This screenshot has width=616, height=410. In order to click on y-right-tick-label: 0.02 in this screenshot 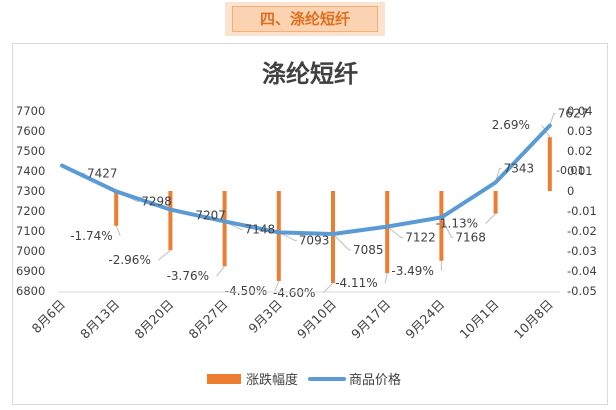, I will do `click(580, 151)`.